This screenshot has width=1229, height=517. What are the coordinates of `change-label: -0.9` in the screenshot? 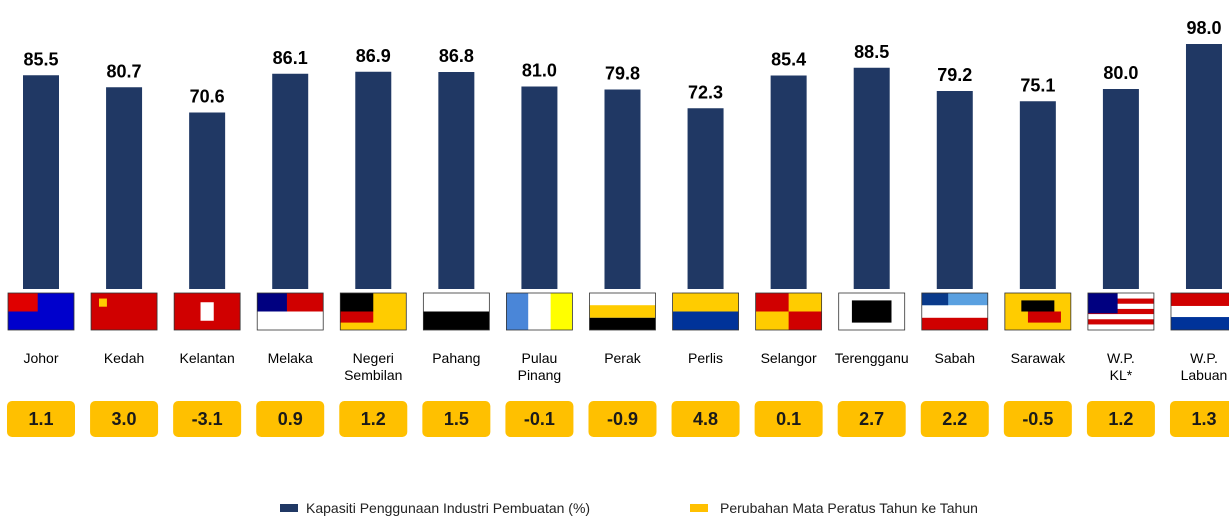 It's located at (622, 419).